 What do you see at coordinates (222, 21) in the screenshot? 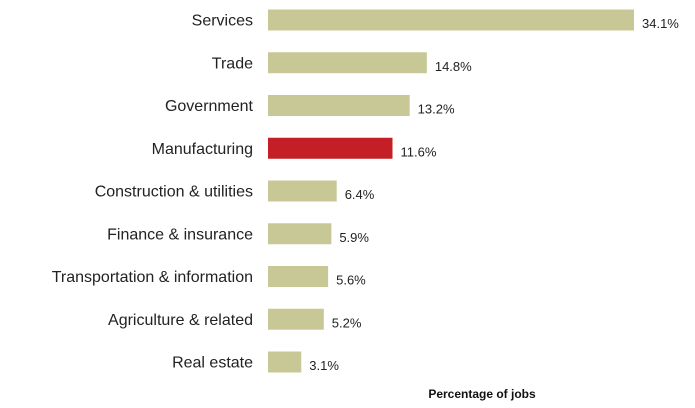
I see `category-label-services: Services` at bounding box center [222, 21].